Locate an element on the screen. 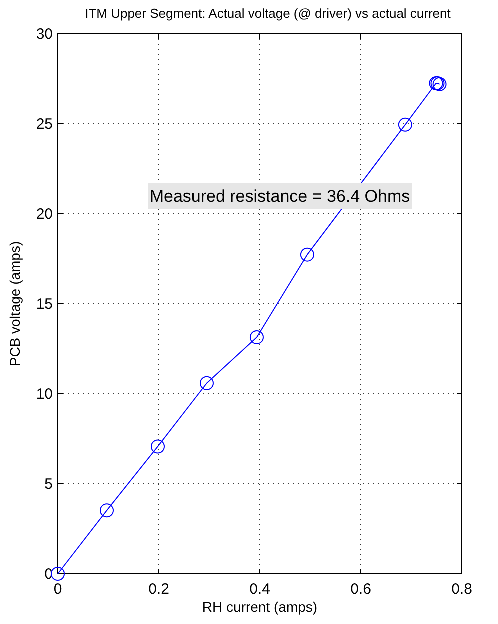 The width and height of the screenshot is (498, 624). annotation: Measured resistance = 36.4 Ohms is located at coordinates (280, 196).